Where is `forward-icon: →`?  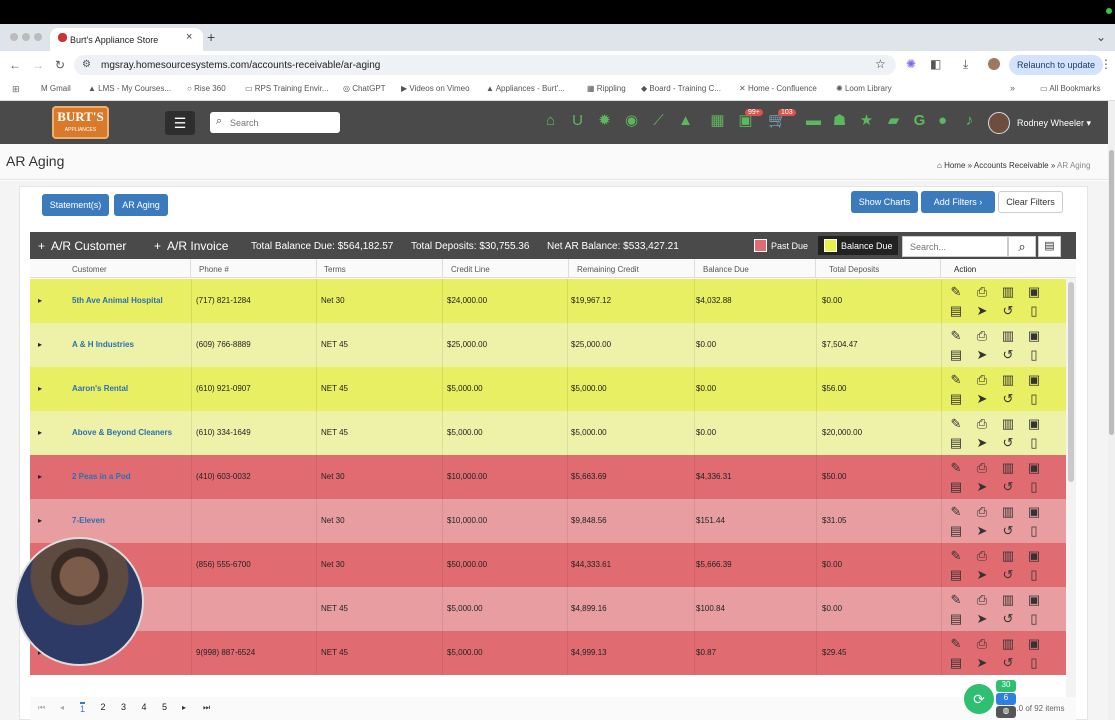
forward-icon: → is located at coordinates (38, 65).